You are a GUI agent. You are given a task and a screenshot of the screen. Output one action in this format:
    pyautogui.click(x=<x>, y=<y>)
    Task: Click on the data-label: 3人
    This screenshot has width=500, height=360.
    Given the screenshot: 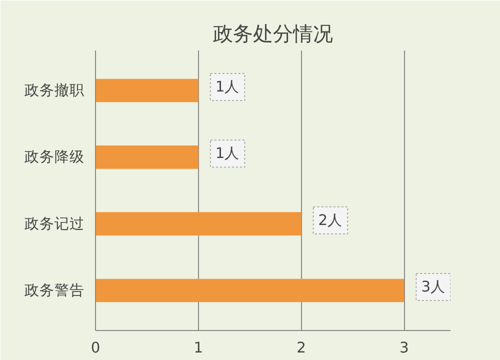 What is the action you would take?
    pyautogui.click(x=433, y=287)
    